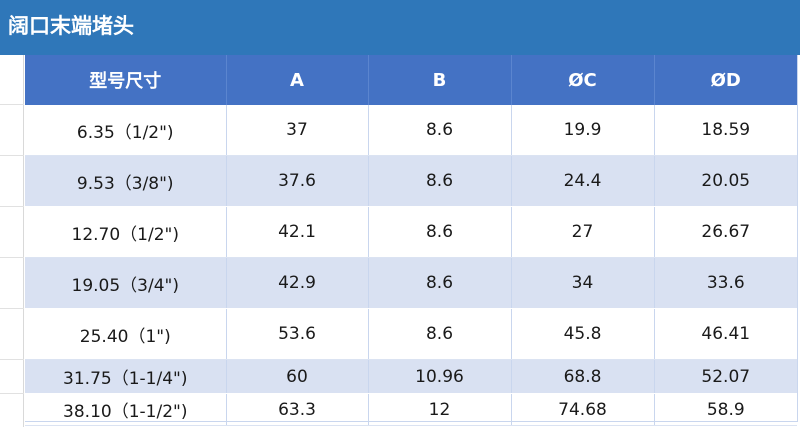  What do you see at coordinates (725, 334) in the screenshot?
I see `cell-d: 46.41` at bounding box center [725, 334].